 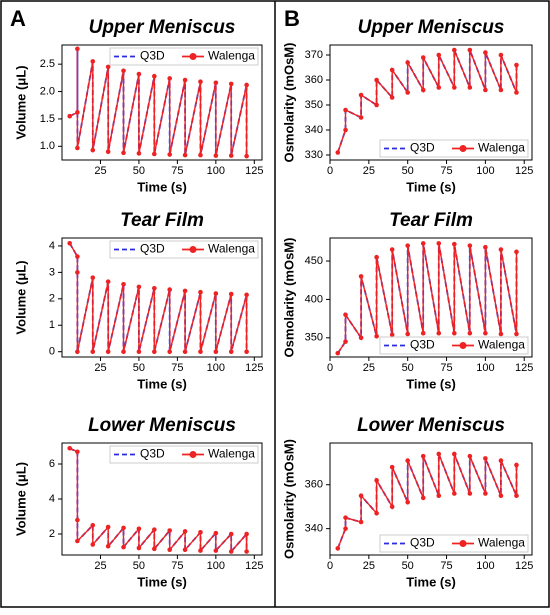 What do you see at coordinates (314, 299) in the screenshot?
I see `y-tick-label: 400` at bounding box center [314, 299].